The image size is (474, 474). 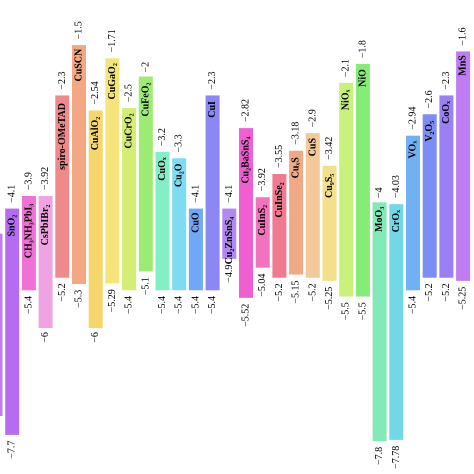 What do you see at coordinates (446, 186) in the screenshot?
I see `band-bar-coox` at bounding box center [446, 186].